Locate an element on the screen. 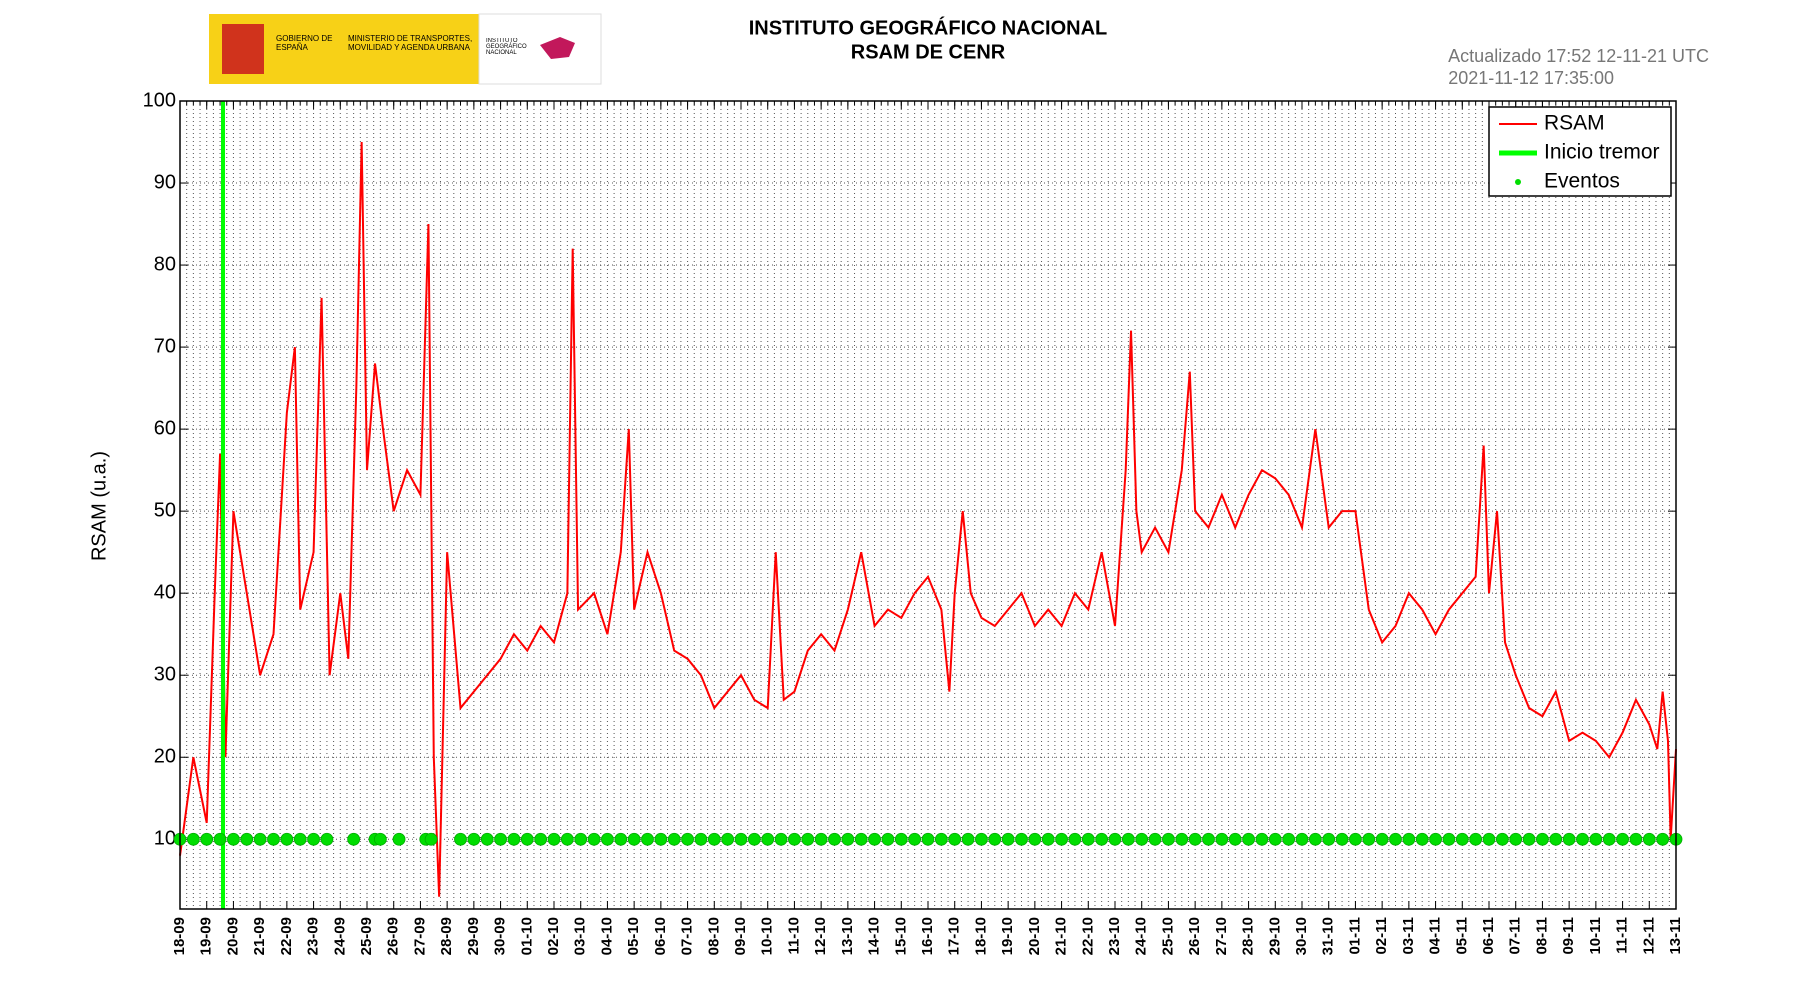 The width and height of the screenshot is (1802, 1005). x-tick-label: 01-10 is located at coordinates (526, 936).